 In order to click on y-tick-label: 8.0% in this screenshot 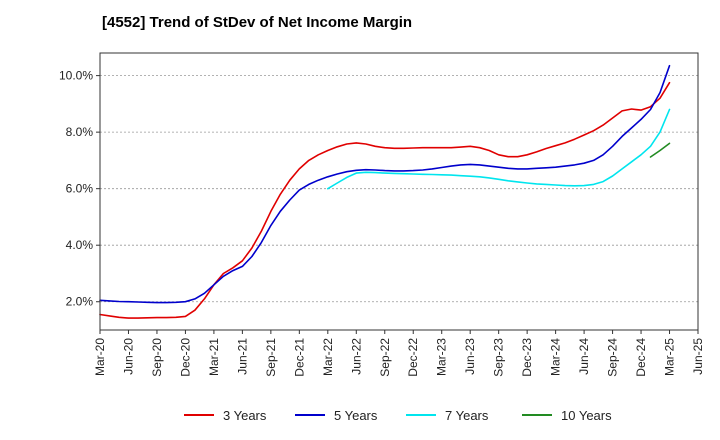, I will do `click(80, 132)`.